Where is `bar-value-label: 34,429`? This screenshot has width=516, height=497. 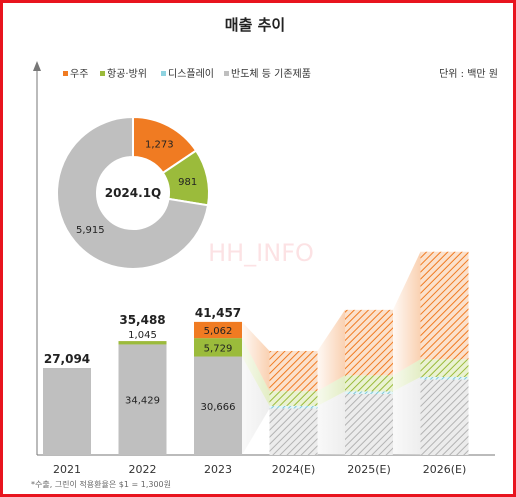
bar-value-label: 34,429 is located at coordinates (142, 401).